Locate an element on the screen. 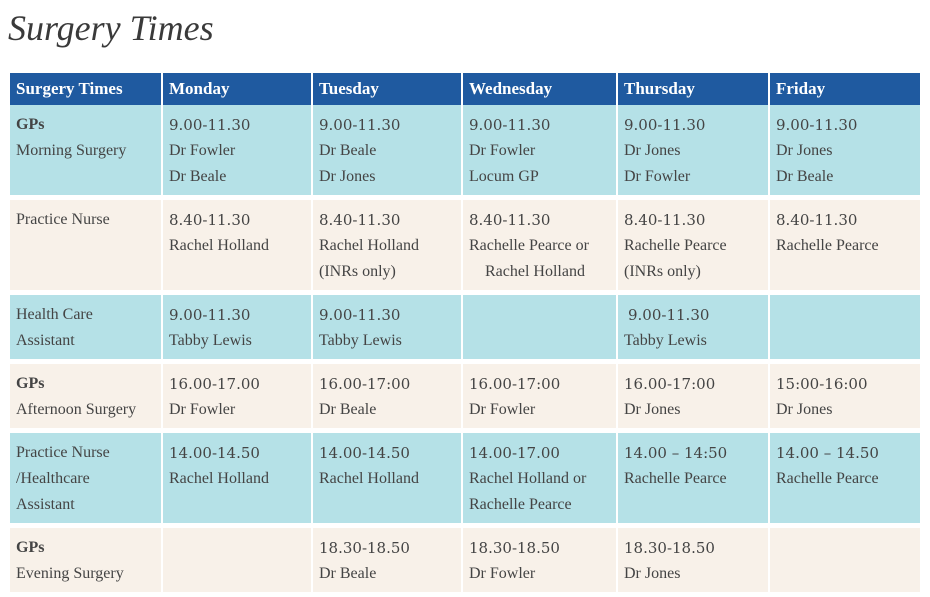  schedule-cell-tuesday: 9.00-11.30 Tabby Lewis is located at coordinates (388, 329).